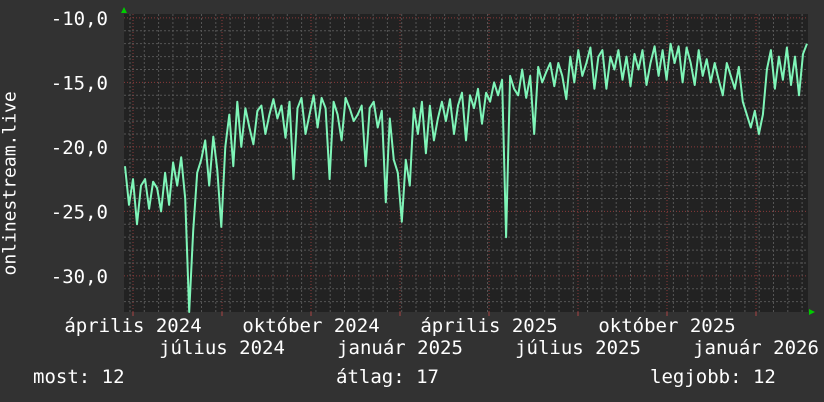 Image resolution: width=824 pixels, height=402 pixels. I want to click on footer-max: legjobb: 12, so click(713, 377).